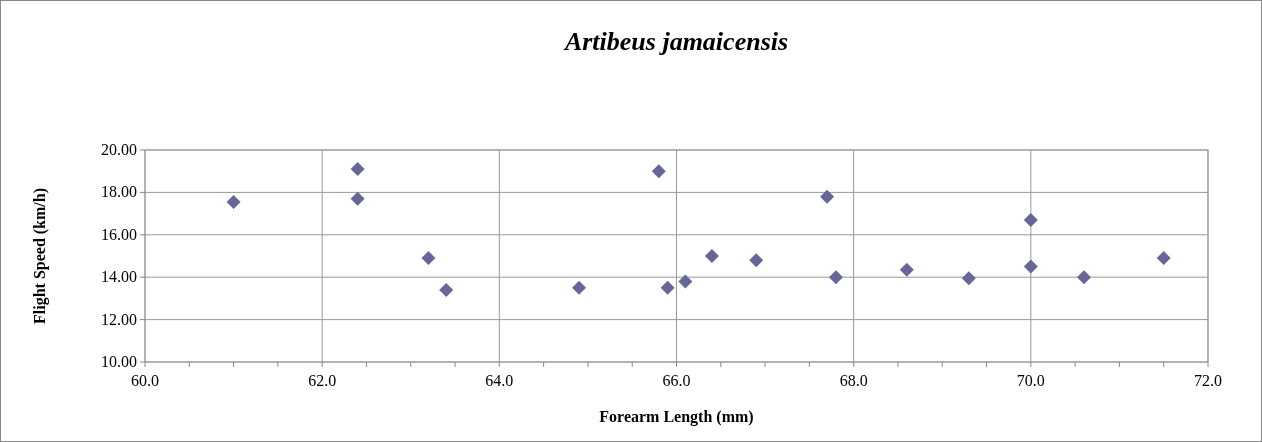 The height and width of the screenshot is (442, 1262). What do you see at coordinates (1030, 380) in the screenshot?
I see `x-tick-label: 70.0` at bounding box center [1030, 380].